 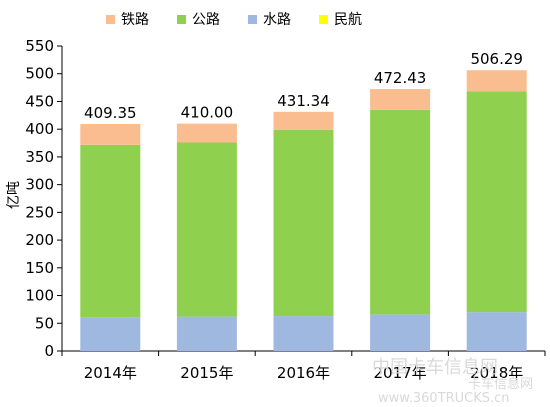 I want to click on total-label-1: 409.35, so click(x=110, y=113).